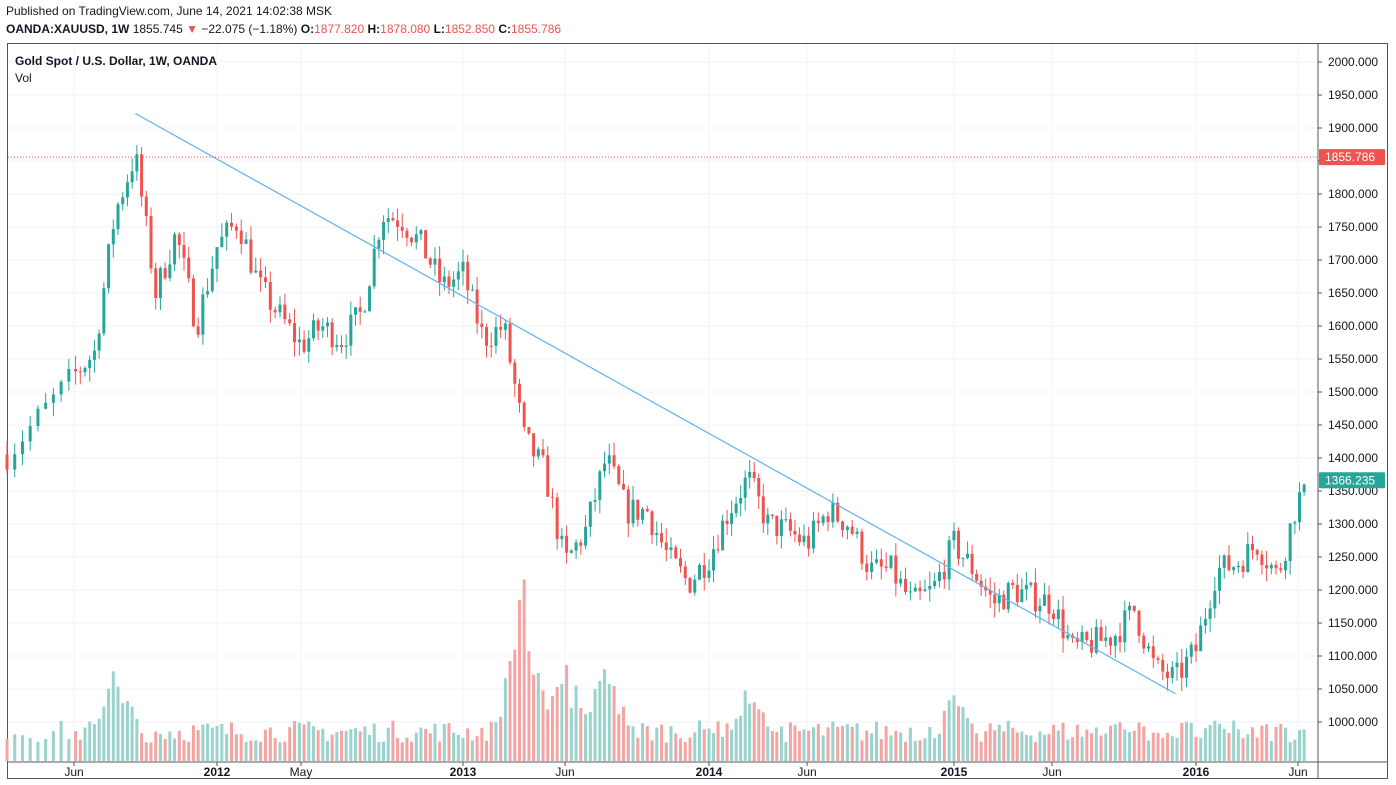 This screenshot has width=1396, height=785. I want to click on y-tick-label: 1700.000, so click(1353, 260).